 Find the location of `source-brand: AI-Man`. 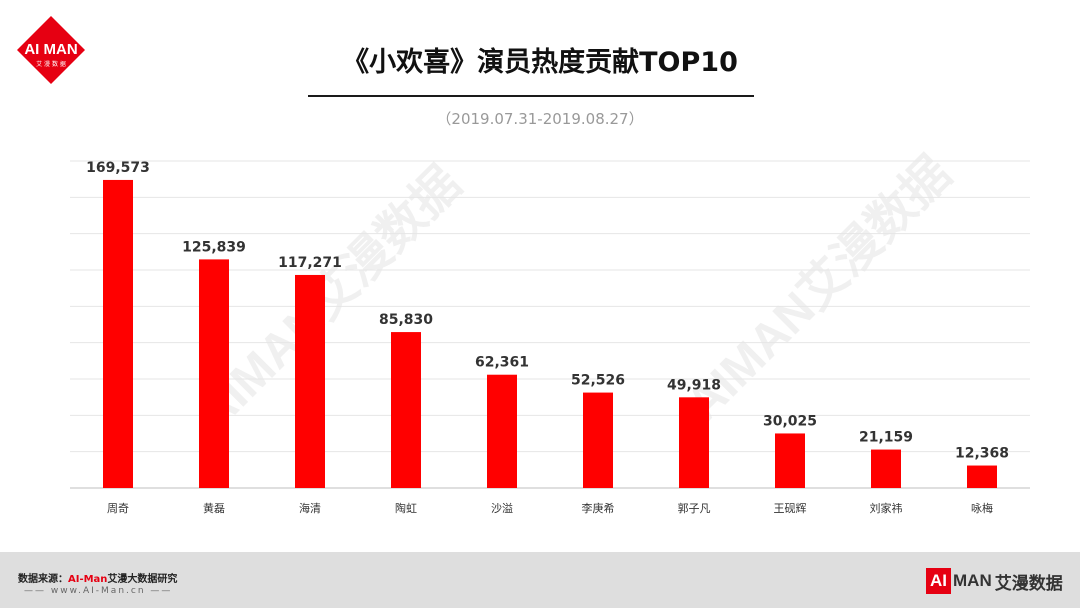

source-brand: AI-Man is located at coordinates (88, 579).